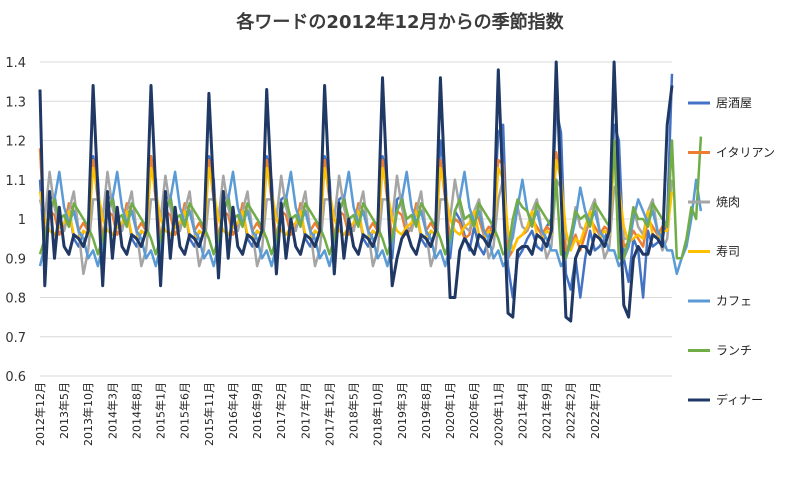 This screenshot has height=492, width=800. What do you see at coordinates (450, 410) in the screenshot?
I see `x-tick-label: 2020年1月` at bounding box center [450, 410].